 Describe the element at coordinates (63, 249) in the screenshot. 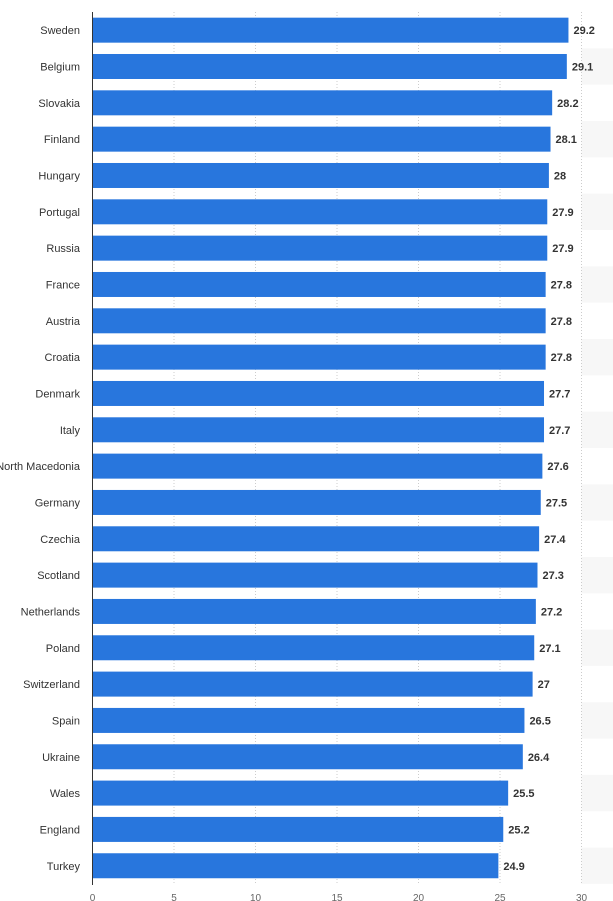

I see `category-label: Russia` at that location.